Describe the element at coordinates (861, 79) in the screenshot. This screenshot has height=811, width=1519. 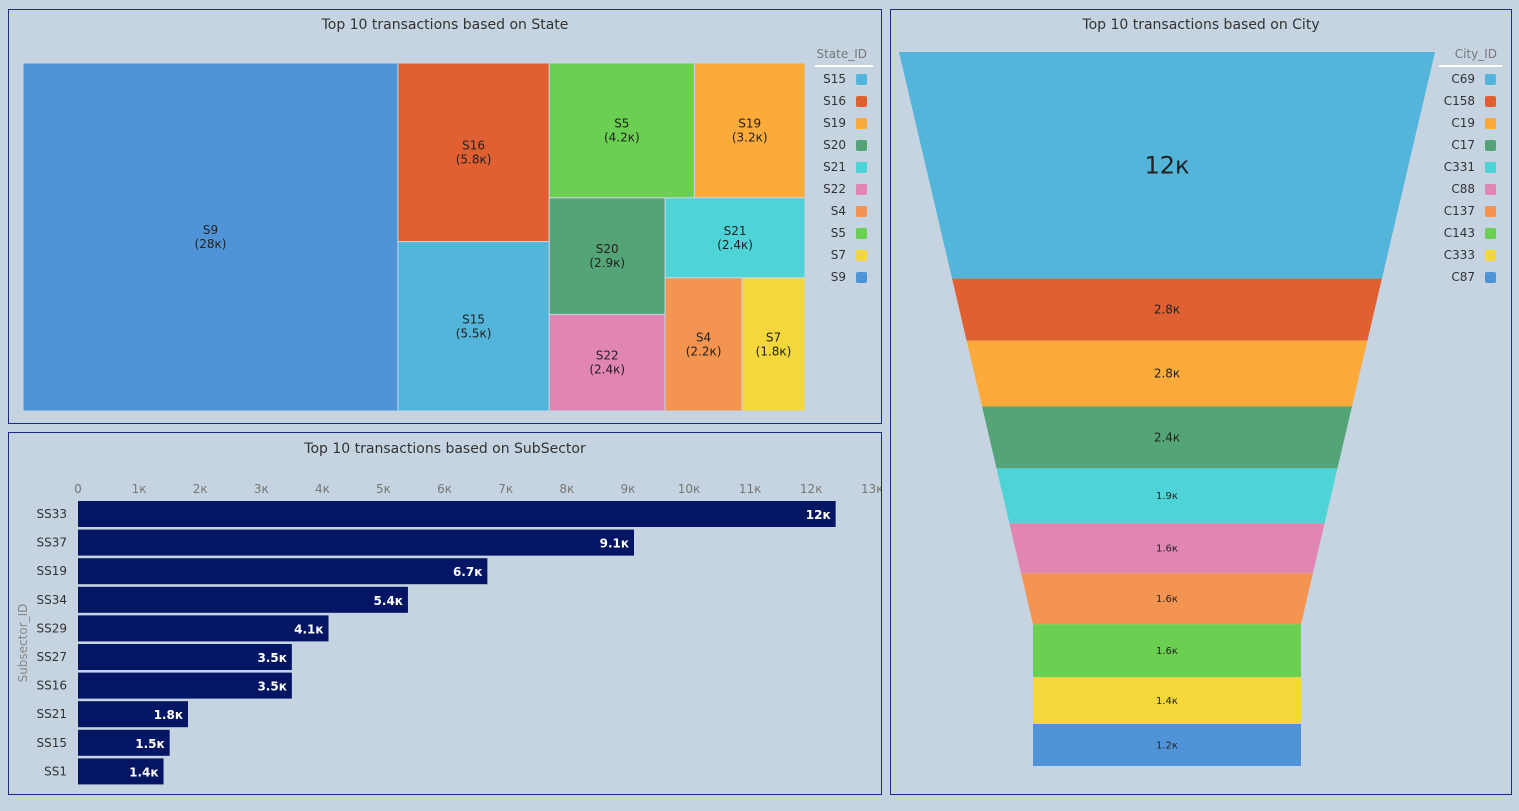
I see `state-legend-swatch-s15` at that location.